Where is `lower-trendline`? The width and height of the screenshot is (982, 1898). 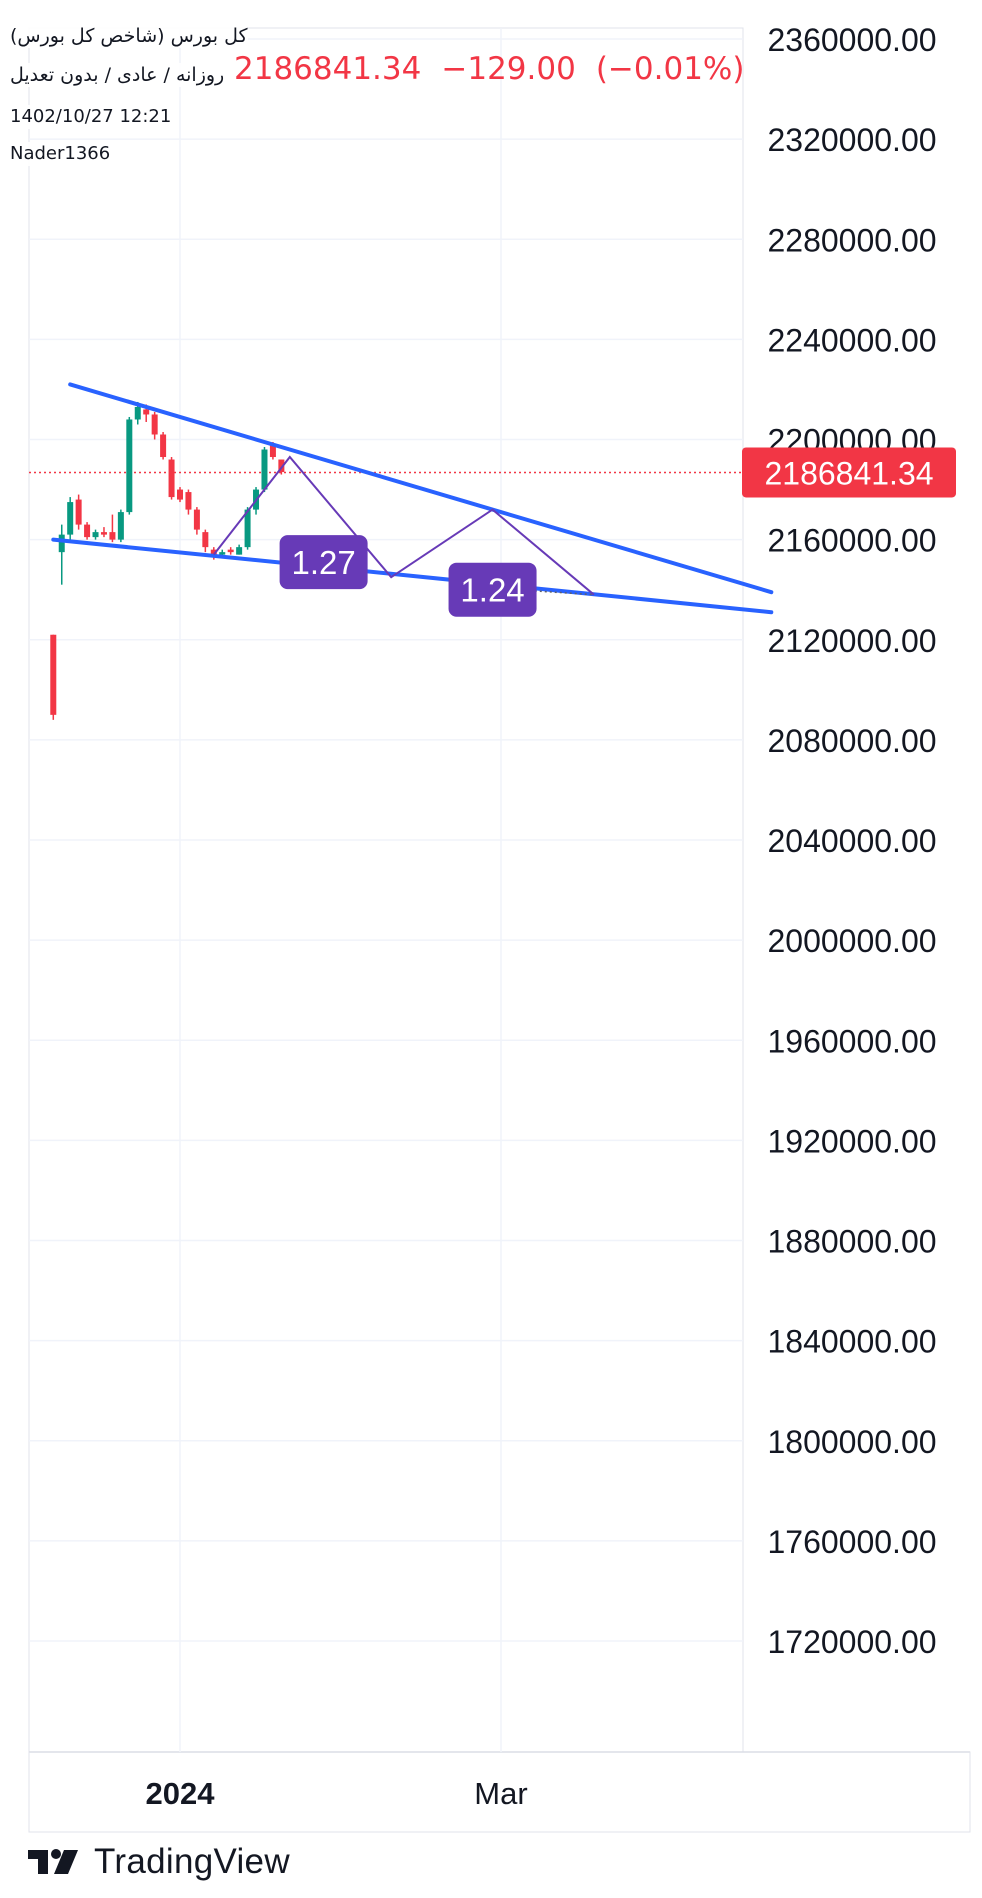 lower-trendline is located at coordinates (412, 576).